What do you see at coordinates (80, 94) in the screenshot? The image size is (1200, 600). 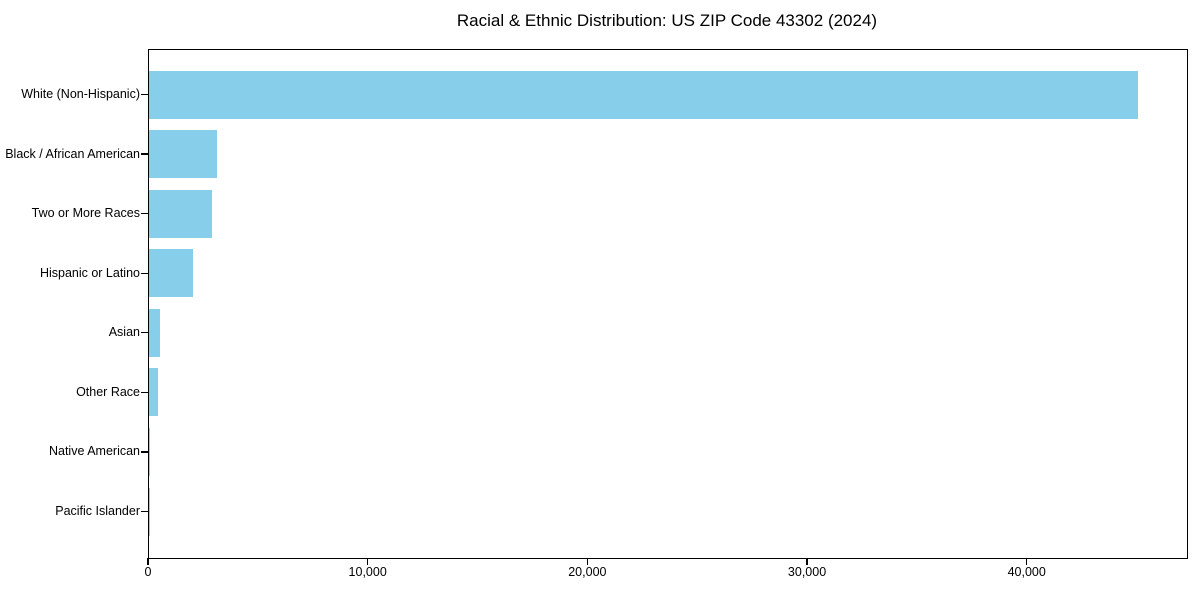 I see `y-tick-label: White (Non-Hispanic)` at bounding box center [80, 94].